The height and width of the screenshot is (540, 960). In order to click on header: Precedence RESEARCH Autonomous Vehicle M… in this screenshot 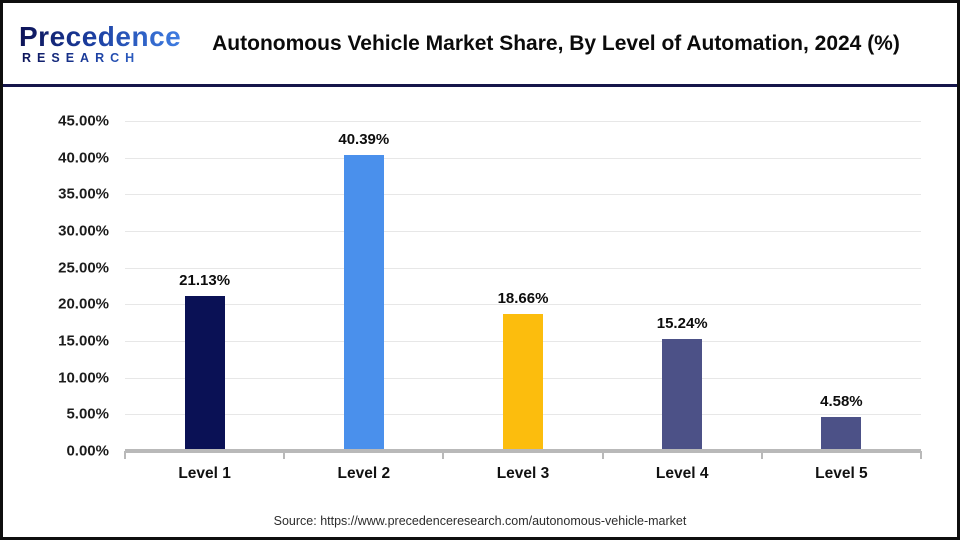, I will do `click(480, 43)`.